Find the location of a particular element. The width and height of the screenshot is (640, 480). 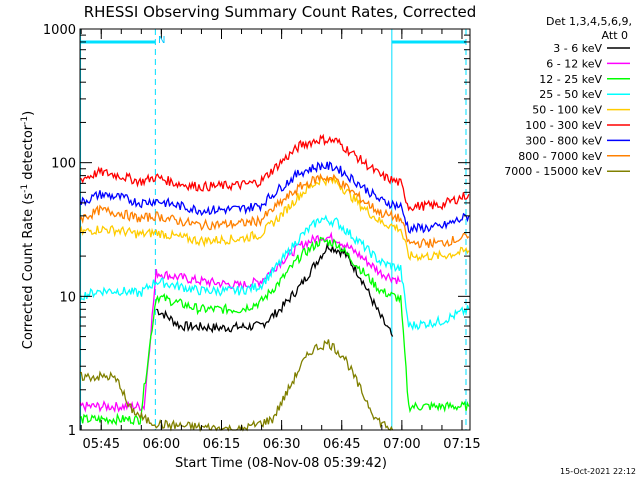

y-tick-label: 100 is located at coordinates (63, 164).